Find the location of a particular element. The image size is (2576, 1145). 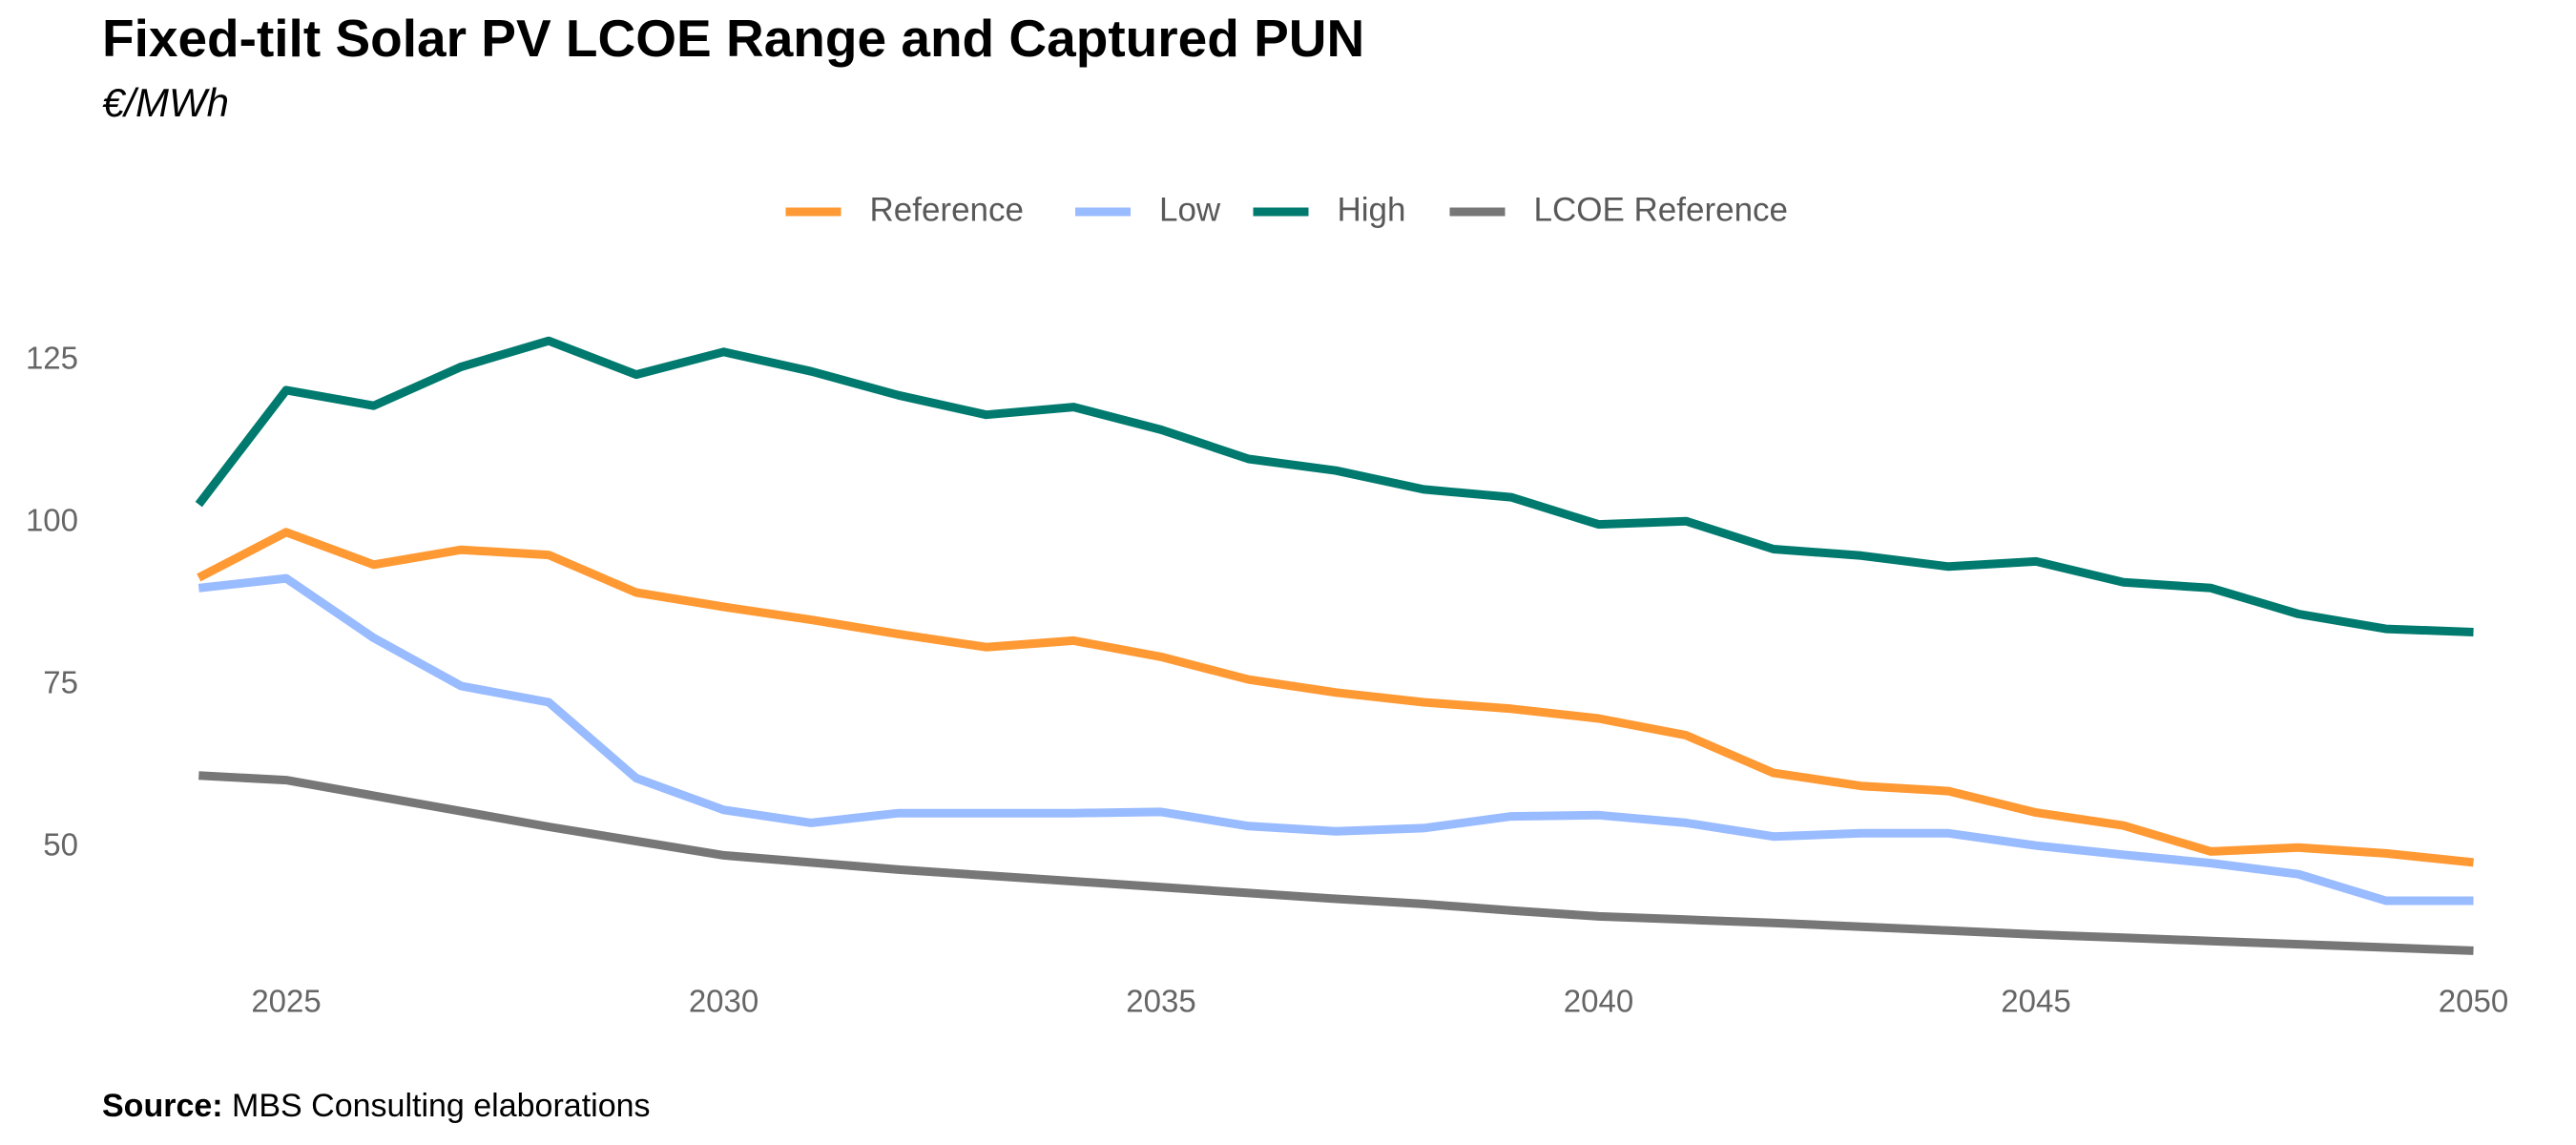

x-tick-label: 2040 is located at coordinates (1598, 1001).